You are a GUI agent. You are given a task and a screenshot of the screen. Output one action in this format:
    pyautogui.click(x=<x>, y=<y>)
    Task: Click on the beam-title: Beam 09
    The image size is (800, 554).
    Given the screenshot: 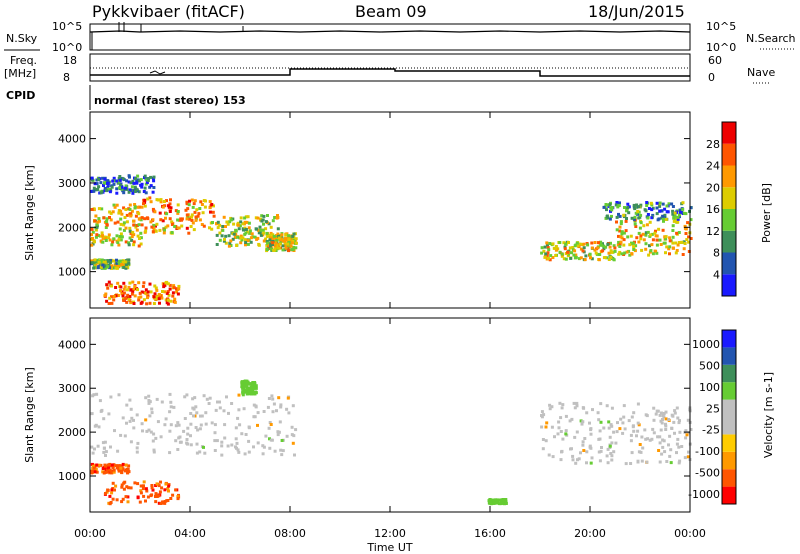 What is the action you would take?
    pyautogui.click(x=391, y=11)
    